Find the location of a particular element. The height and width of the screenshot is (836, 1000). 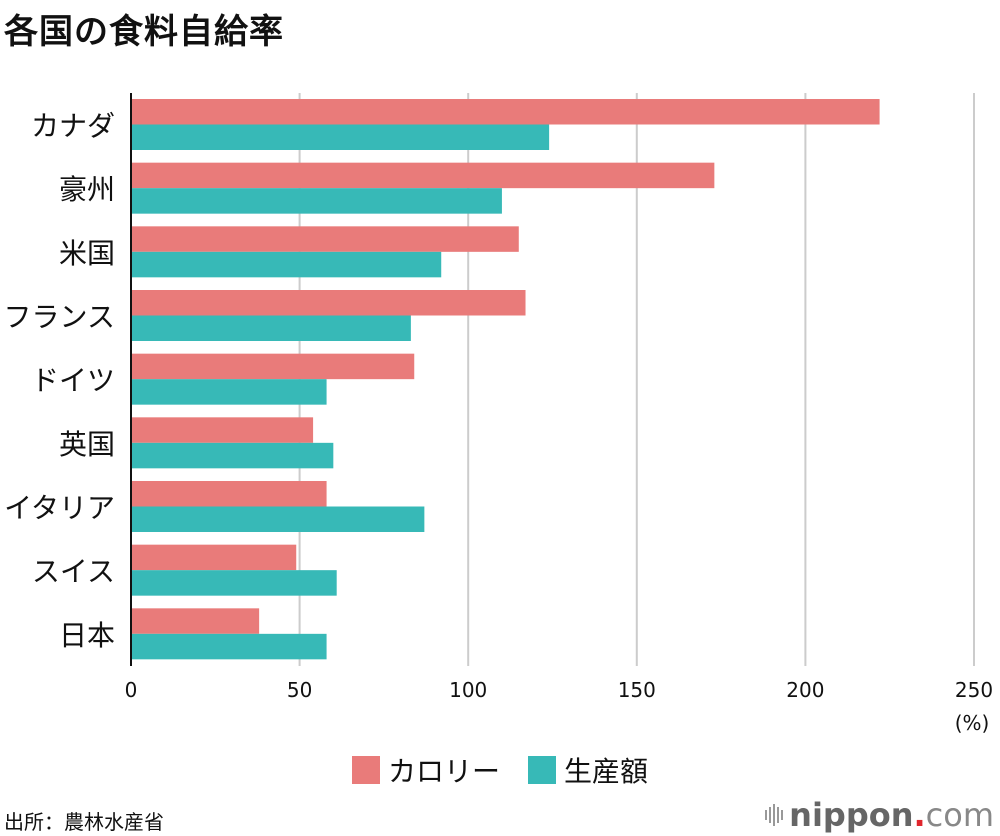

legend-item-calorie: カロリー is located at coordinates (425, 770).